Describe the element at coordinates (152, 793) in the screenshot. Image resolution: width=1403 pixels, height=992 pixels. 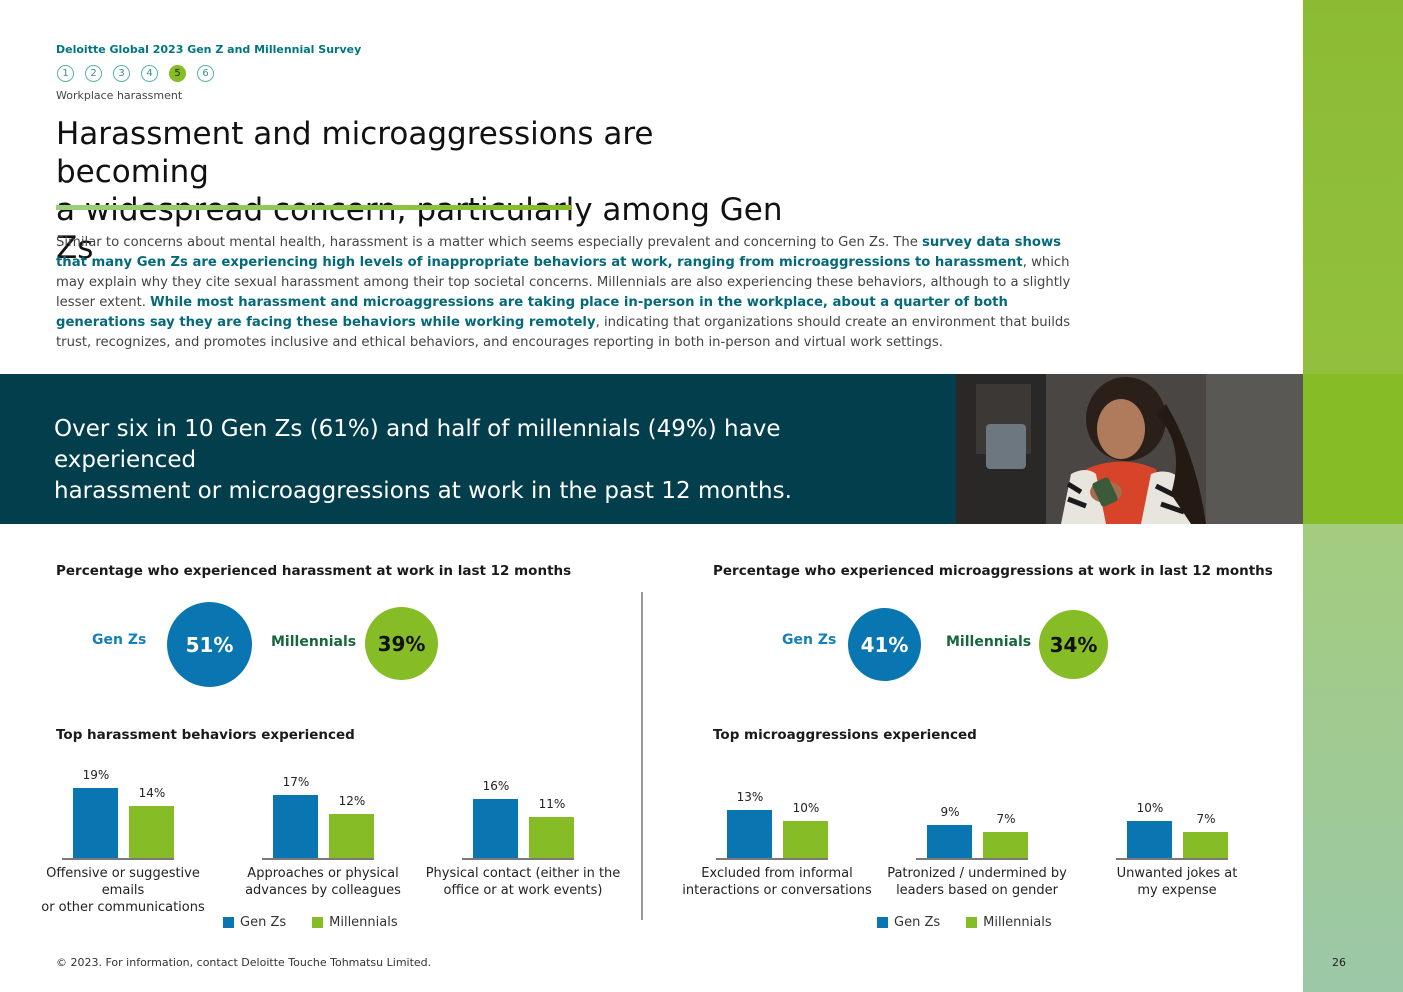
I see `bar-value-label: 14%` at that location.